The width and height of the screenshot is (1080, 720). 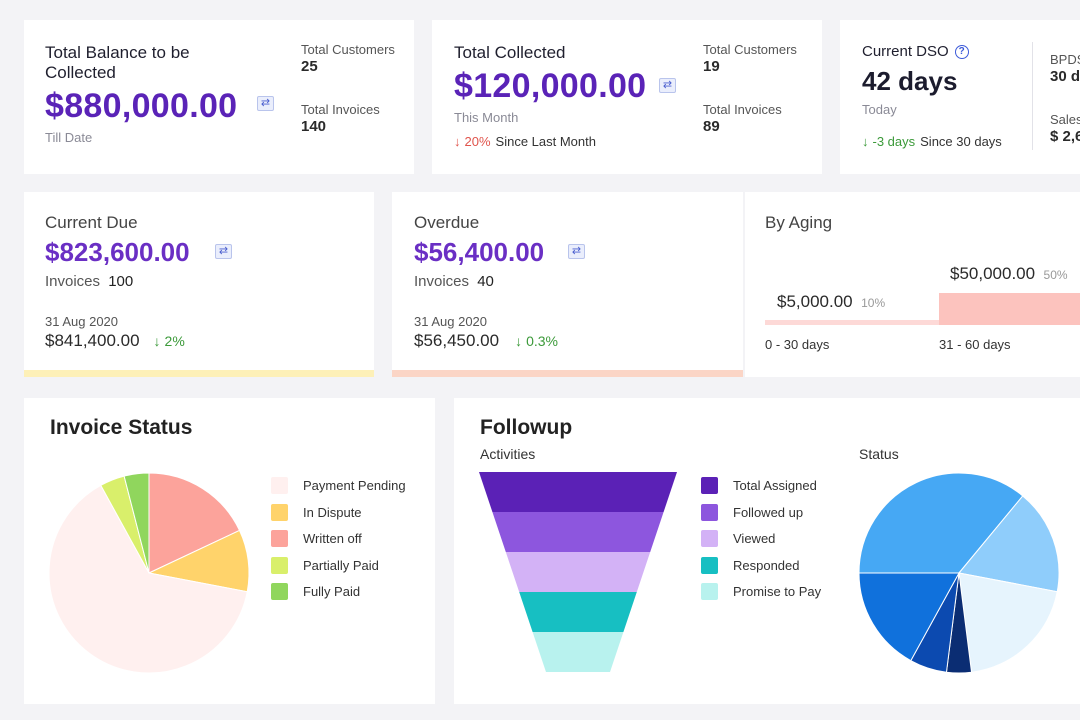 I want to click on current-due-prev-amount: $841,400.00, so click(x=92, y=340).